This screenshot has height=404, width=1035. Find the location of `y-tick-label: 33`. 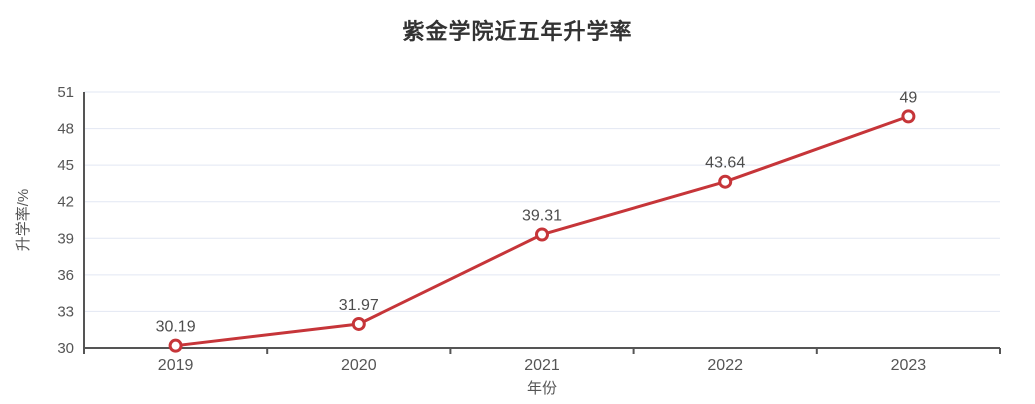

y-tick-label: 33 is located at coordinates (65, 311).